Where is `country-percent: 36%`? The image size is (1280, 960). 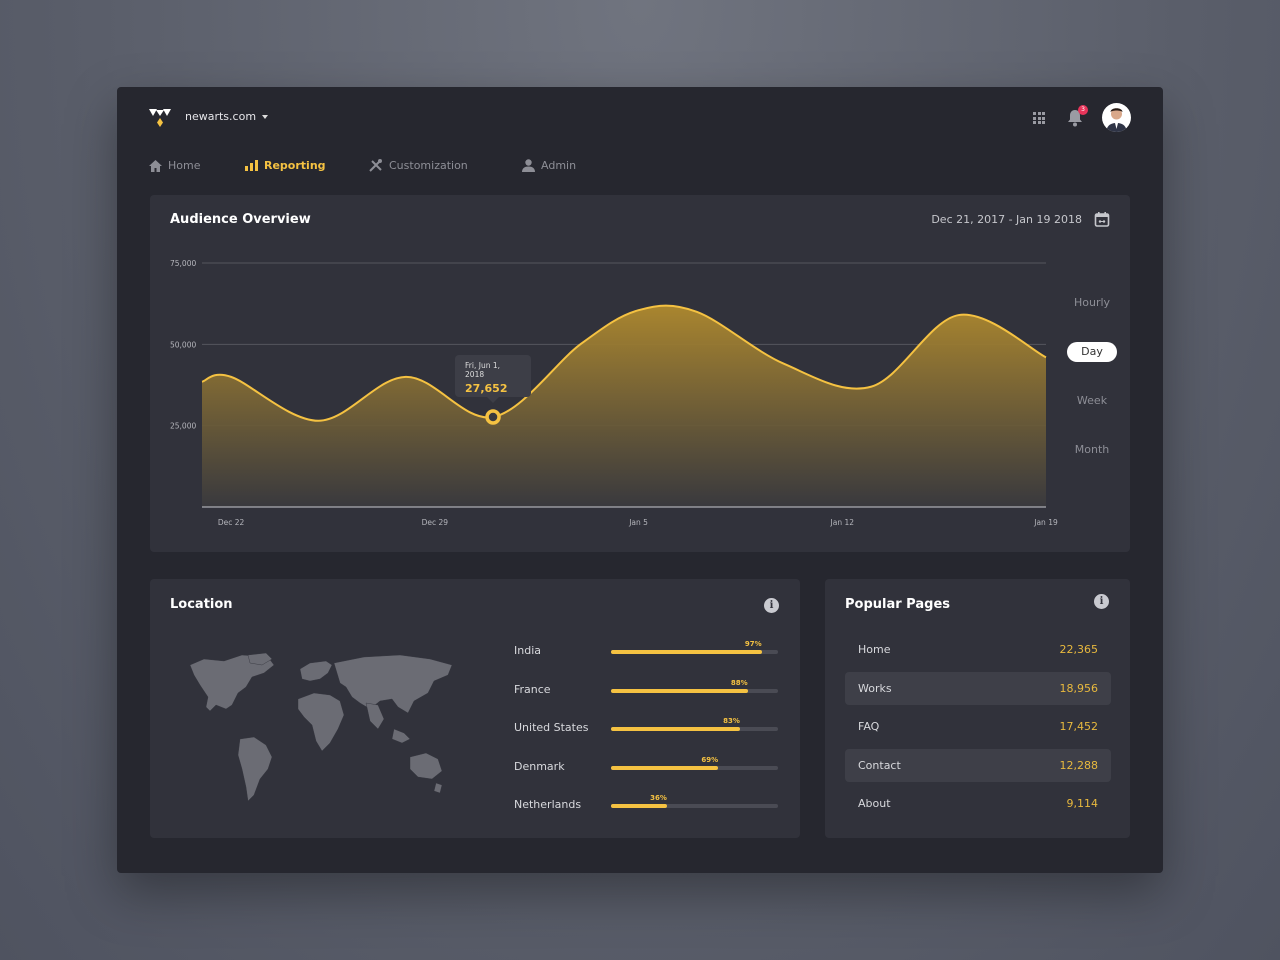 country-percent: 36% is located at coordinates (658, 798).